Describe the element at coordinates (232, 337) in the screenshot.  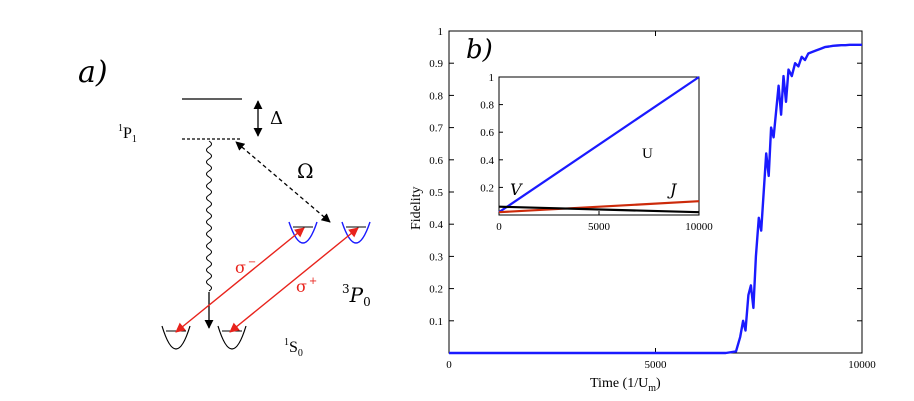
I see `ground-trap-right` at that location.